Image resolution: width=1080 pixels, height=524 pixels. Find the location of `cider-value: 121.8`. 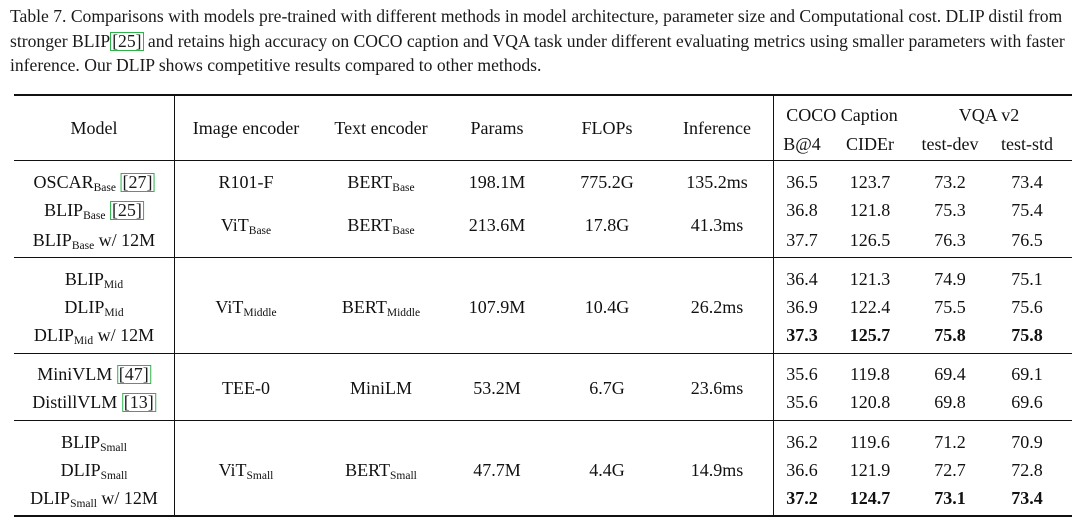

cider-value: 121.8 is located at coordinates (870, 210).